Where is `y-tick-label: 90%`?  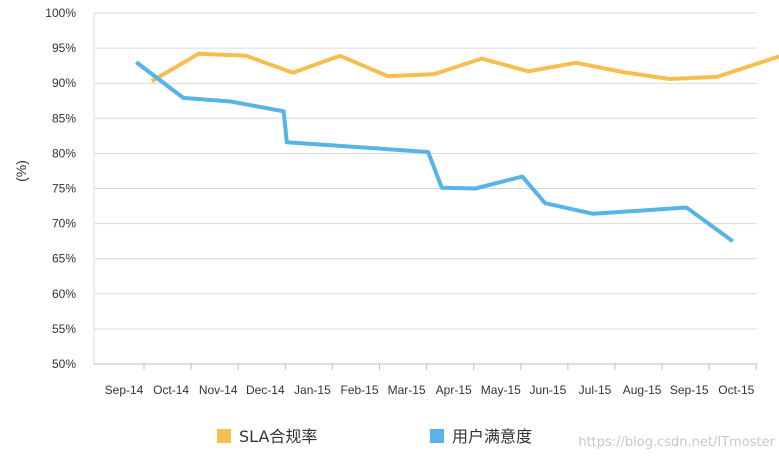
y-tick-label: 90% is located at coordinates (64, 83).